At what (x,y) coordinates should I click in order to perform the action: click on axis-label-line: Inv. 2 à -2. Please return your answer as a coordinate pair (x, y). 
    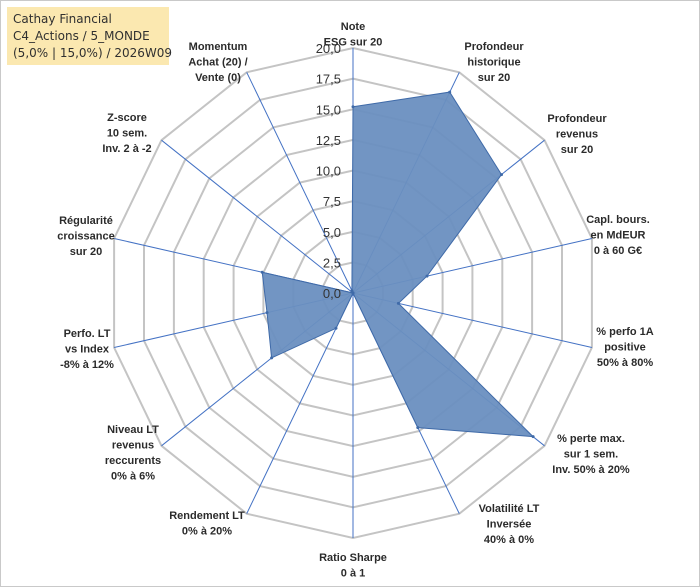
    Looking at the image, I should click on (126, 149).